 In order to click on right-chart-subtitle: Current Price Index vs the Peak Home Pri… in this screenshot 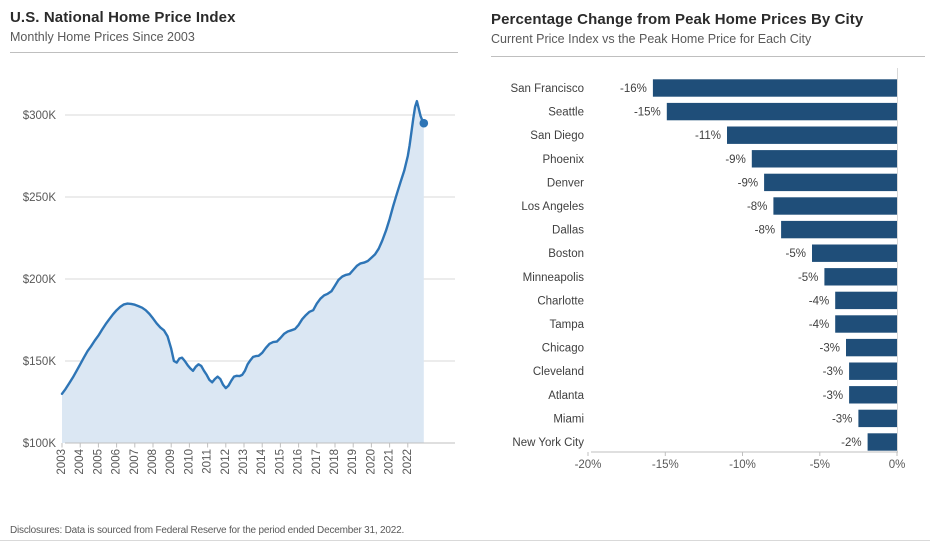, I will do `click(651, 39)`.